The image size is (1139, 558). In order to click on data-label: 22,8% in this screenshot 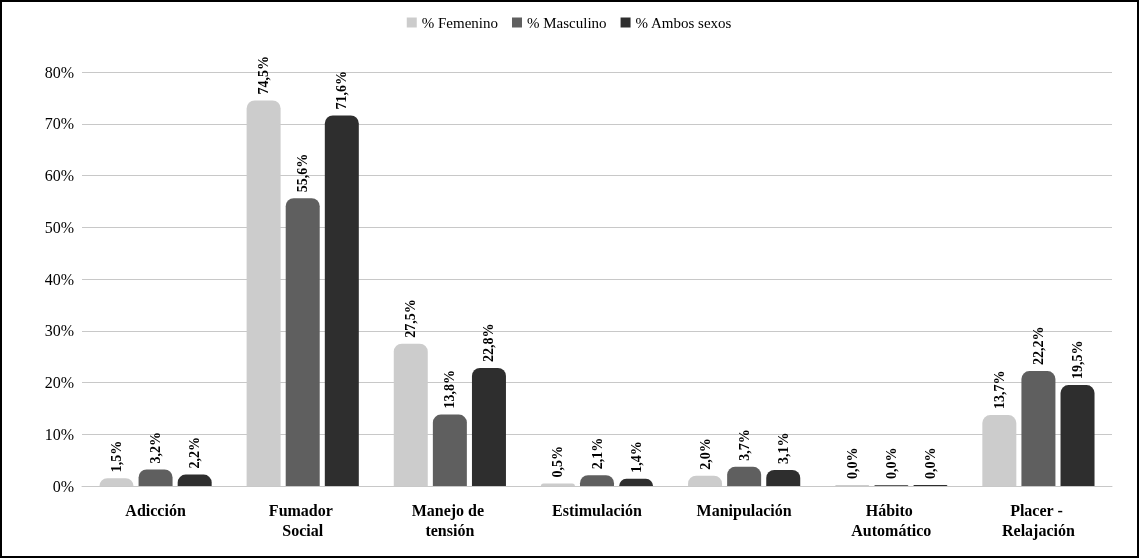, I will do `click(489, 343)`.